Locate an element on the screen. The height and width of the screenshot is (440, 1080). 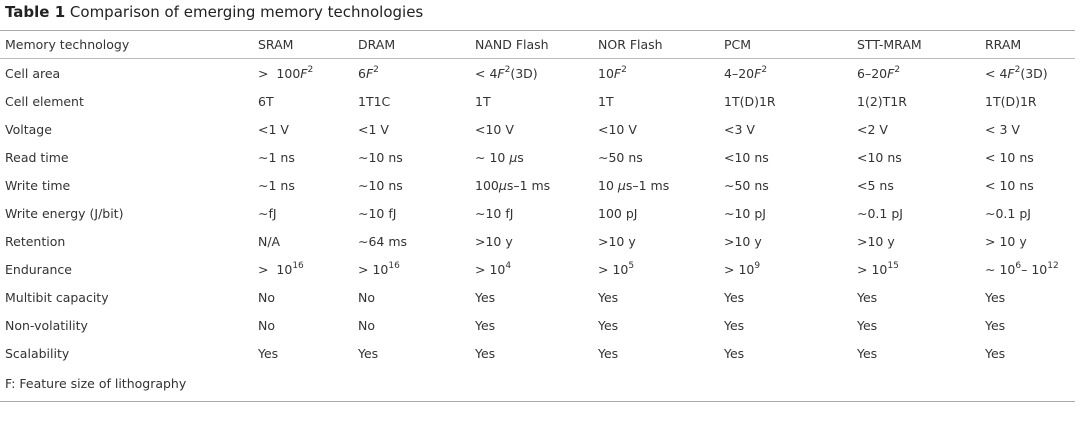
table-cell: <10 V is located at coordinates (656, 129).